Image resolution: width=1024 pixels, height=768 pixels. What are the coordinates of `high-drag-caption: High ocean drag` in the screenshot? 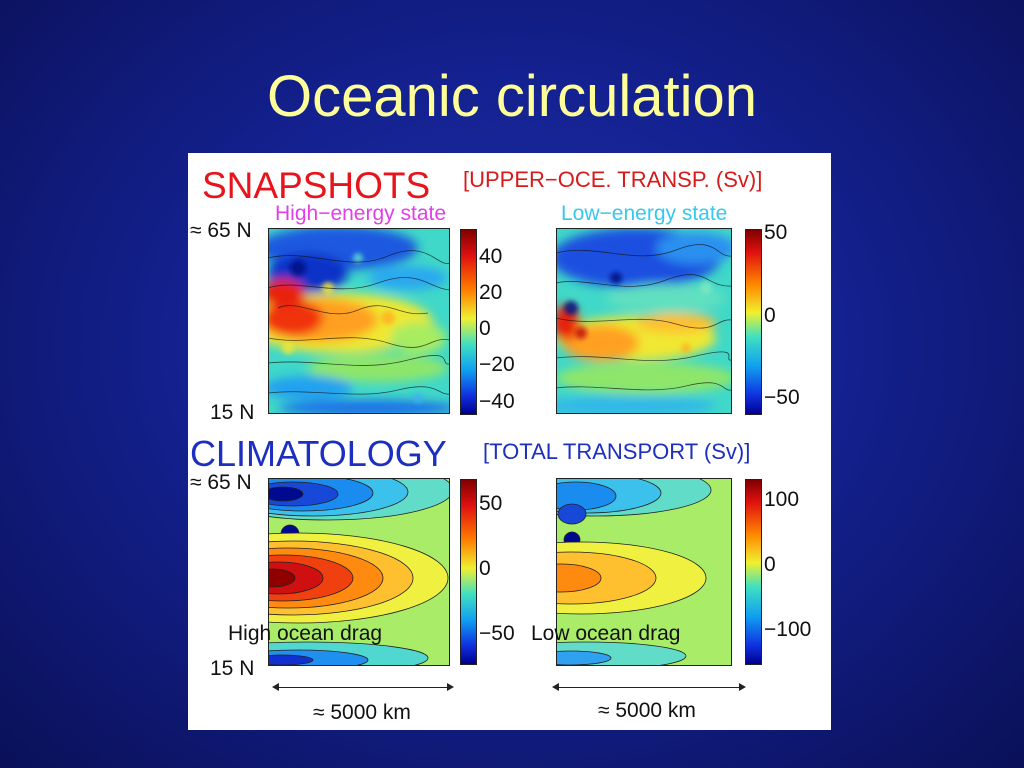 It's located at (305, 633).